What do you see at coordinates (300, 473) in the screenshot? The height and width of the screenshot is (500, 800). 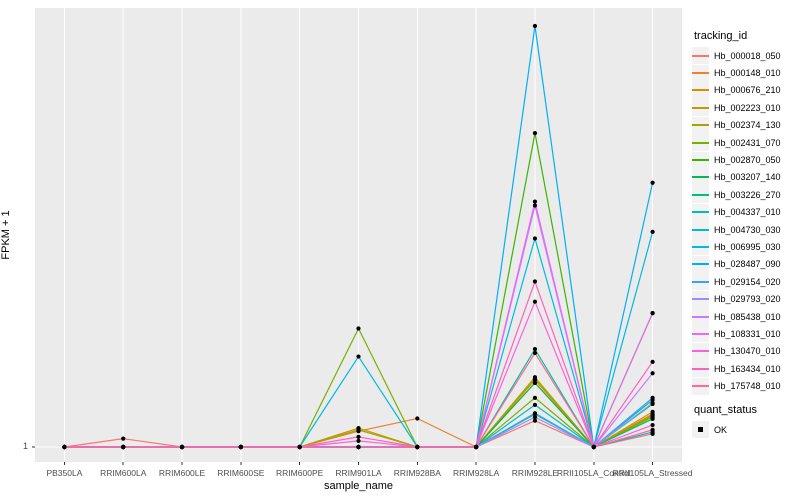 I see `x-tick-label: RRIM600PE` at bounding box center [300, 473].